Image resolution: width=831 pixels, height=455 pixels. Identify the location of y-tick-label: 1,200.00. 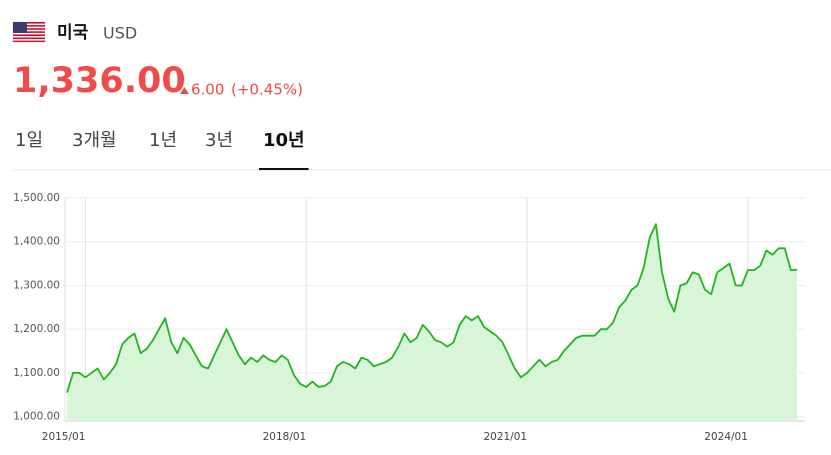
(36, 329).